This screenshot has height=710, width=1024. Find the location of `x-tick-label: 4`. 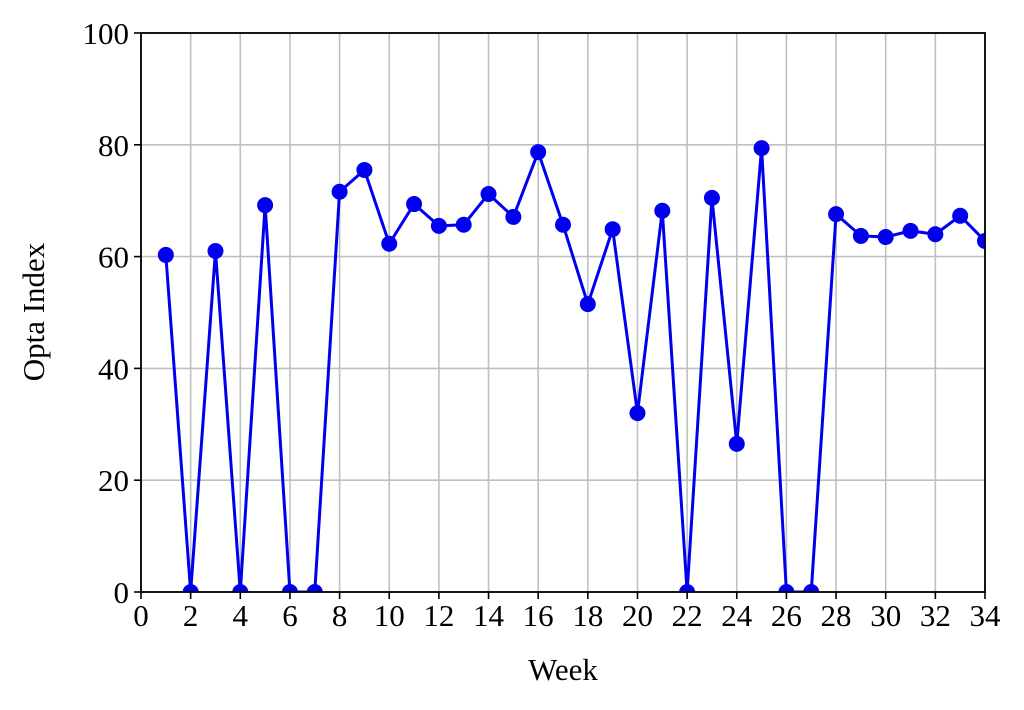

x-tick-label: 4 is located at coordinates (241, 615).